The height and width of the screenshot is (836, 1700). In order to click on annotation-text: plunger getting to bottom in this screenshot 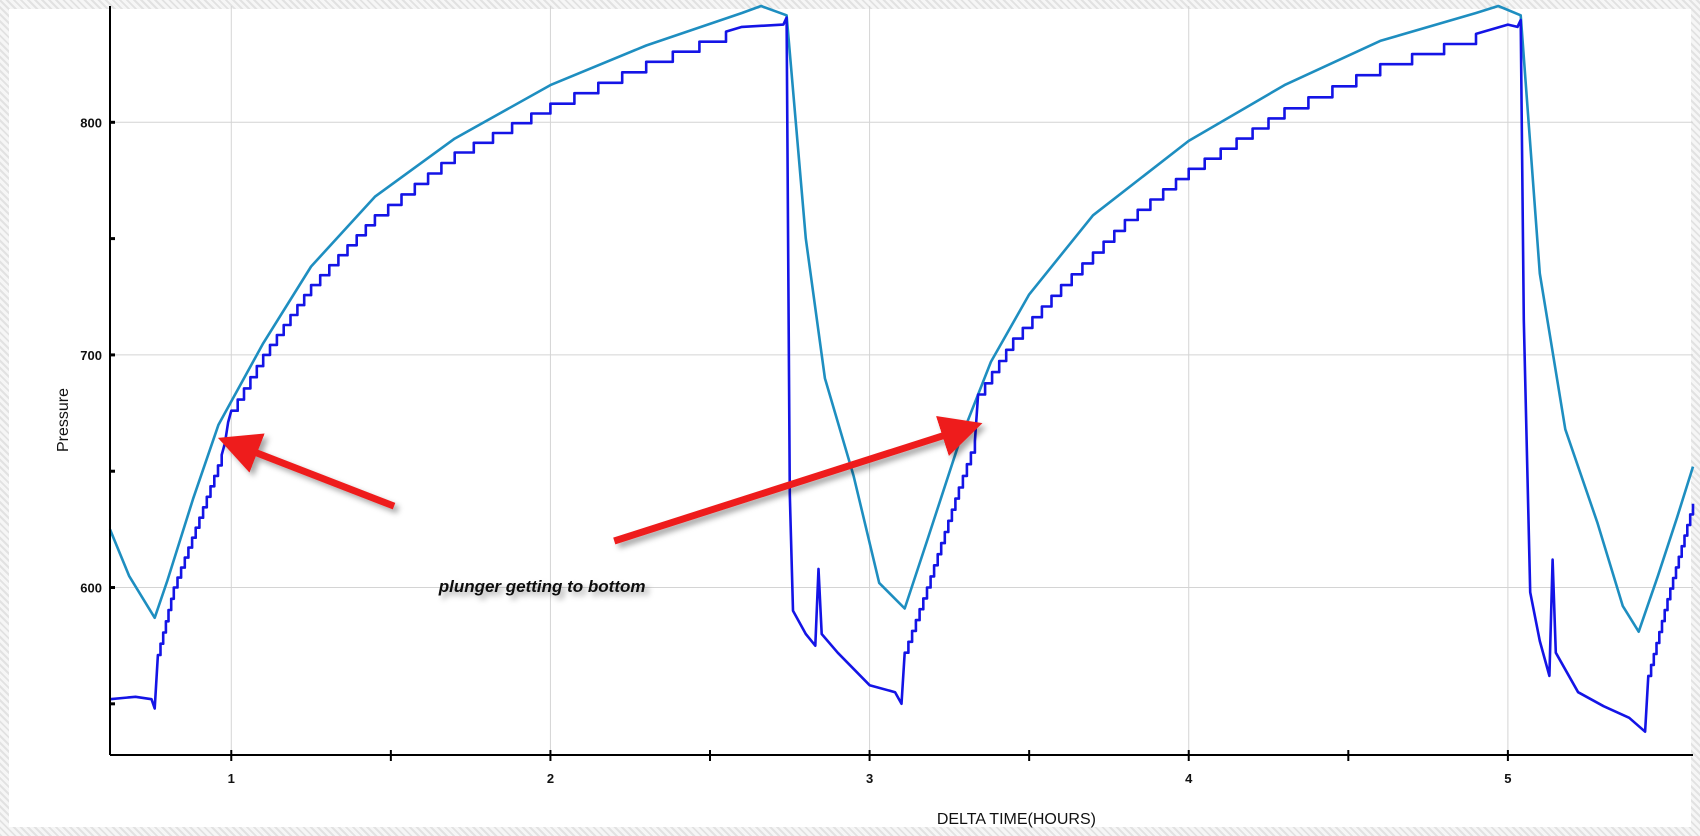, I will do `click(542, 586)`.